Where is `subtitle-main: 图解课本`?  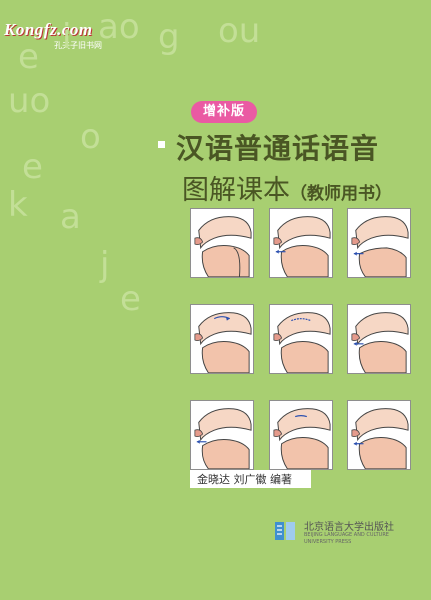
subtitle-main: 图解课本 is located at coordinates (236, 190).